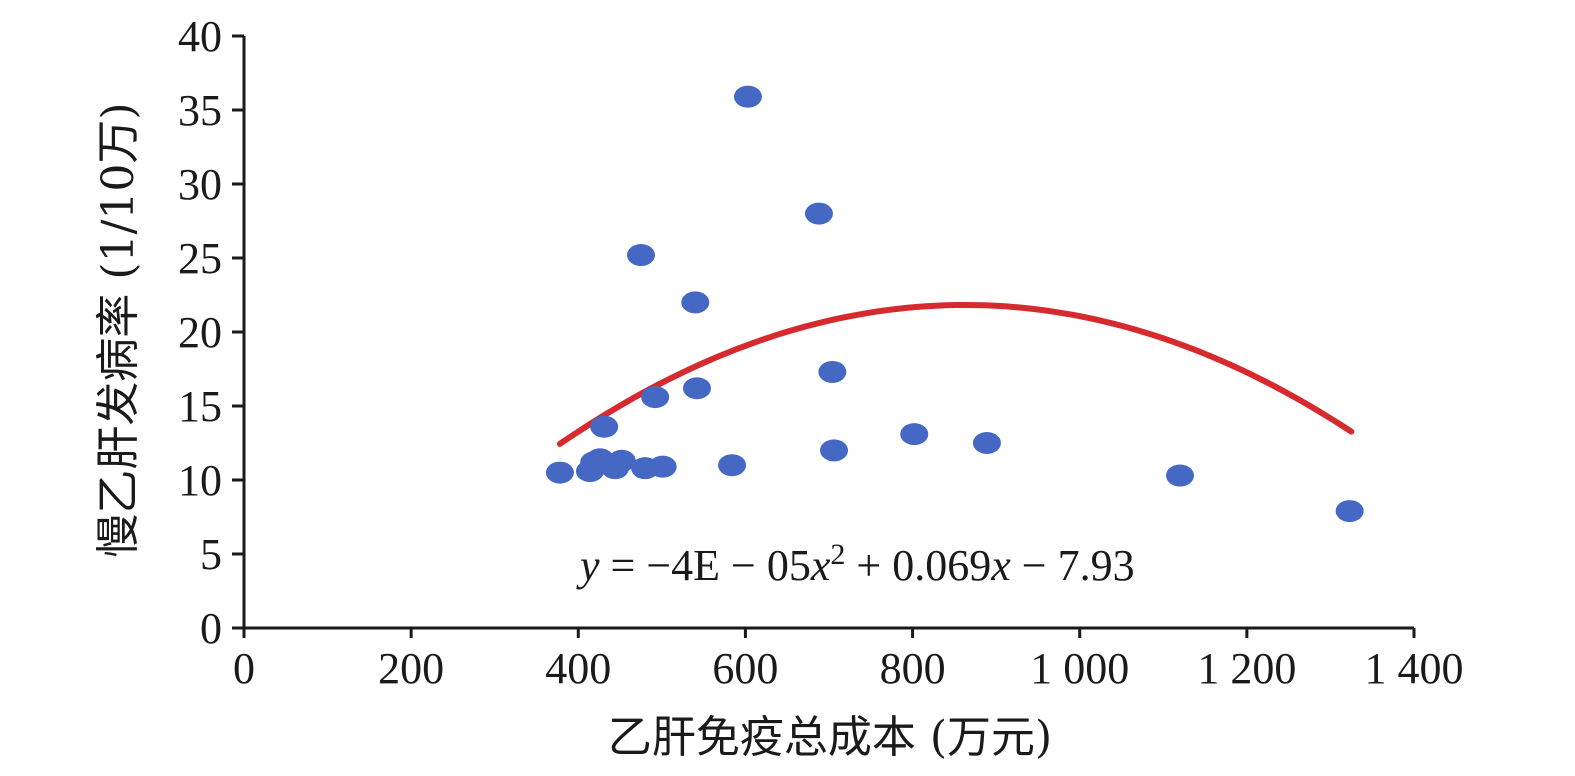 This screenshot has height=776, width=1575. What do you see at coordinates (745, 668) in the screenshot?
I see `x-tick-label: 600` at bounding box center [745, 668].